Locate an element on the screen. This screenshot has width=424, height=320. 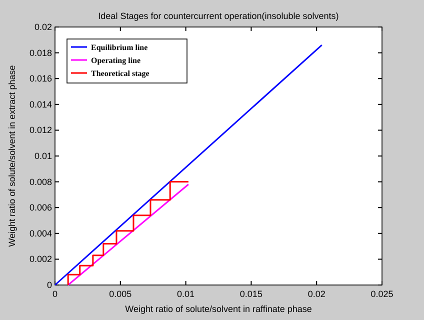
y-tick-label: 0.012 is located at coordinates (40, 130).